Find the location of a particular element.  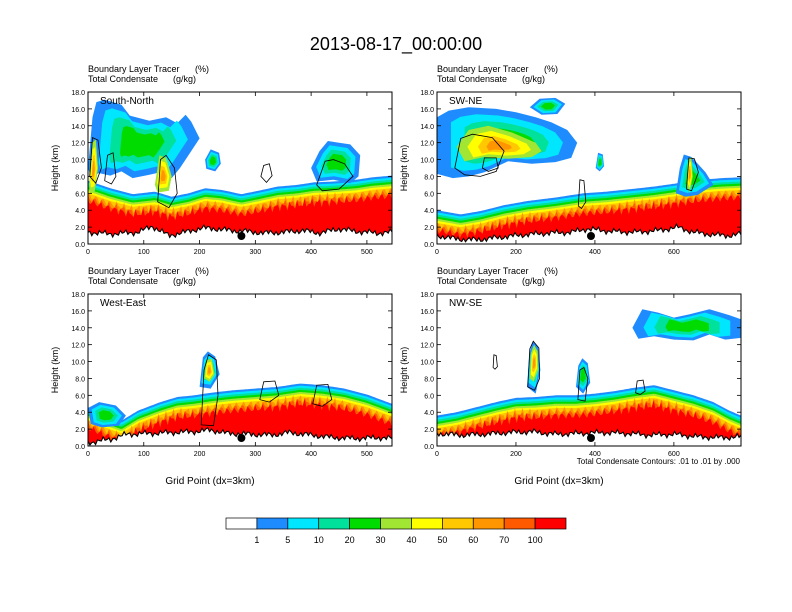

x-tick-label: 500 is located at coordinates (367, 454).